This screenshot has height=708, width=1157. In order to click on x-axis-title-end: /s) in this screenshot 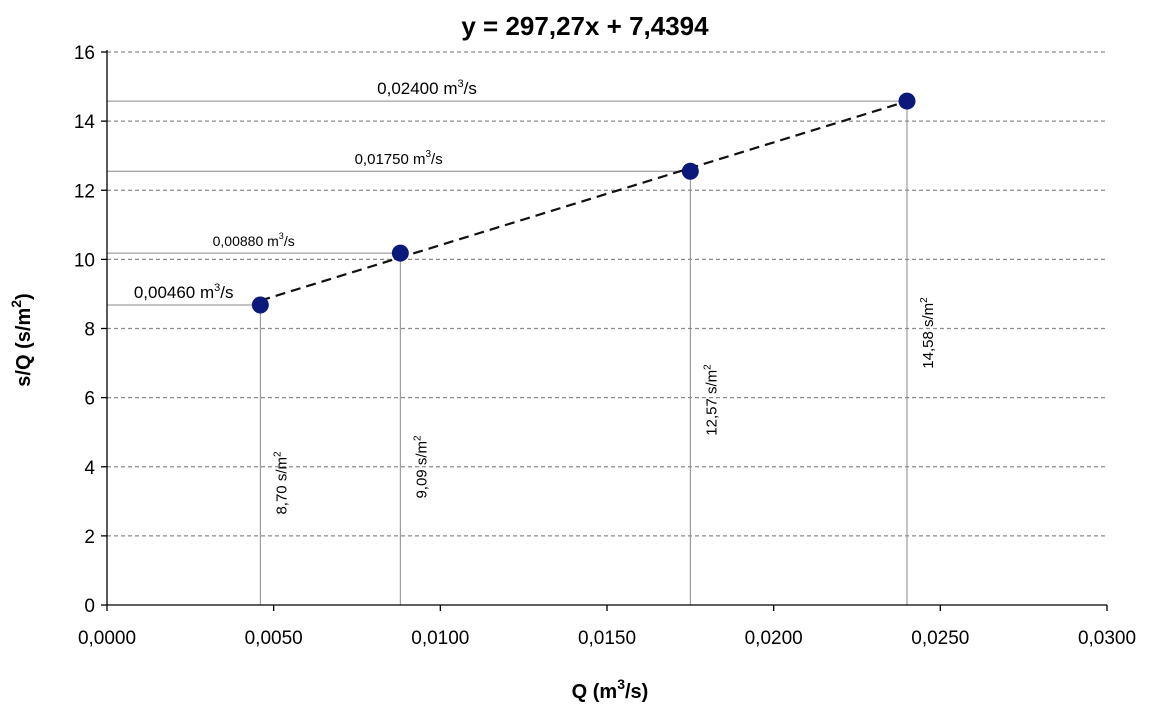, I will do `click(636, 692)`.